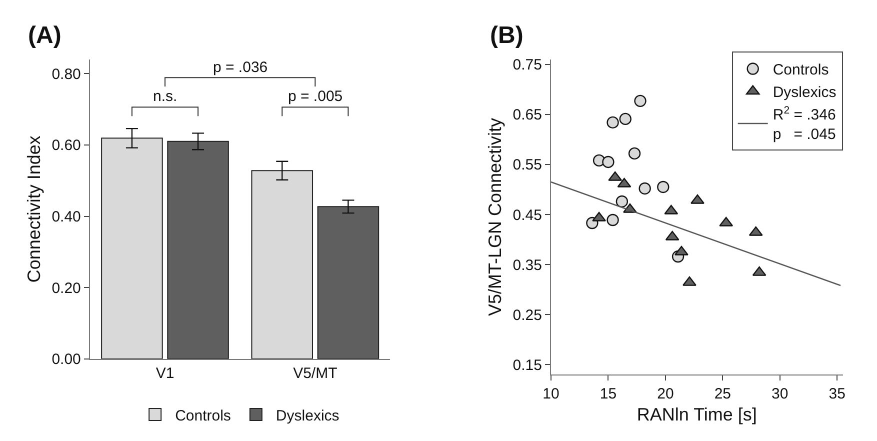 This screenshot has width=877, height=441. What do you see at coordinates (723, 394) in the screenshot?
I see `x-tick-label: 25` at bounding box center [723, 394].